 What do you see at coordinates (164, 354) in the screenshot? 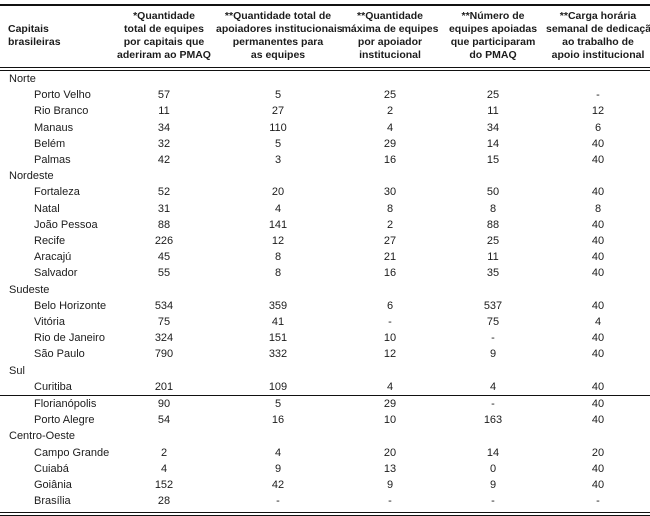
I see `value-cell: 790` at bounding box center [164, 354].